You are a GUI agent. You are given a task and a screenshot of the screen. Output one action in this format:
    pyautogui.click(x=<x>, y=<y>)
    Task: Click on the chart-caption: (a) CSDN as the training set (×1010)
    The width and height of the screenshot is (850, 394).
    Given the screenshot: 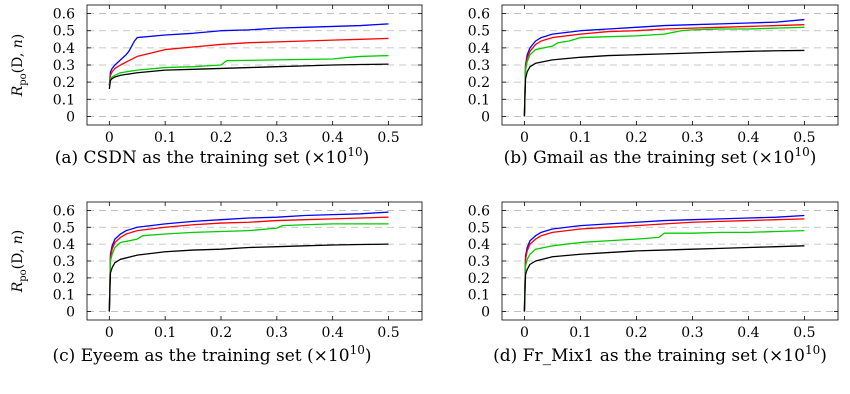 What is the action you would take?
    pyautogui.click(x=212, y=156)
    